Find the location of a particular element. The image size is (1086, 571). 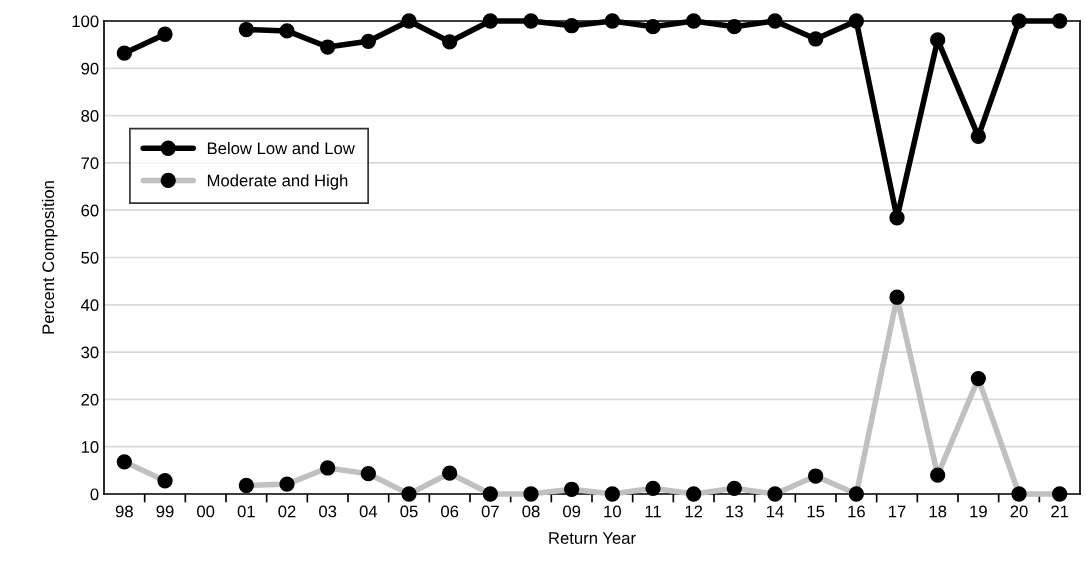

x-tick-label: 18 is located at coordinates (938, 511).